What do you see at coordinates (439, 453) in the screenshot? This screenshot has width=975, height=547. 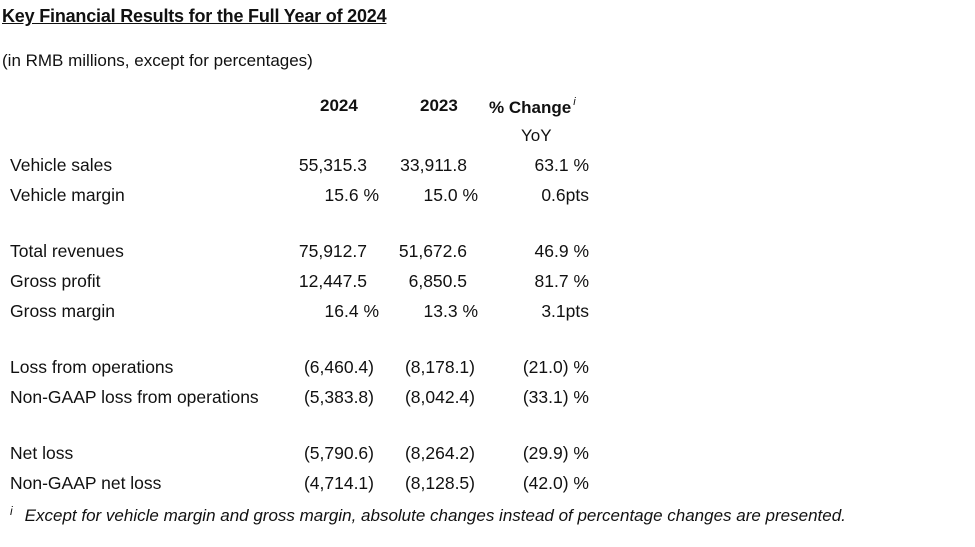 I see `value-2023: (8,264.2)` at bounding box center [439, 453].